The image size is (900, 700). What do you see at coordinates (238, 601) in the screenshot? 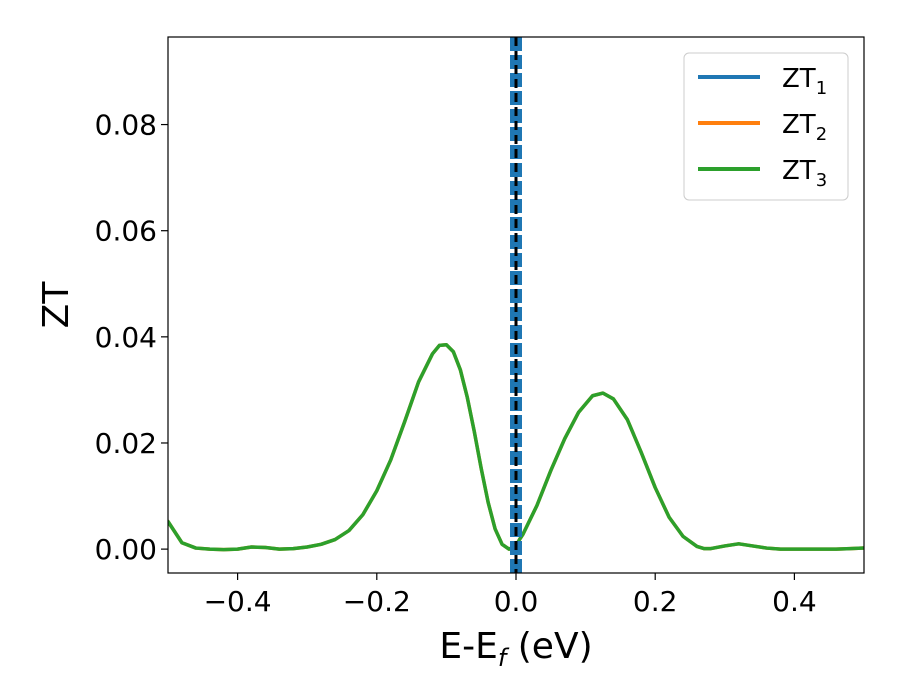
I see `x-tick-label: −0.4` at bounding box center [238, 601].